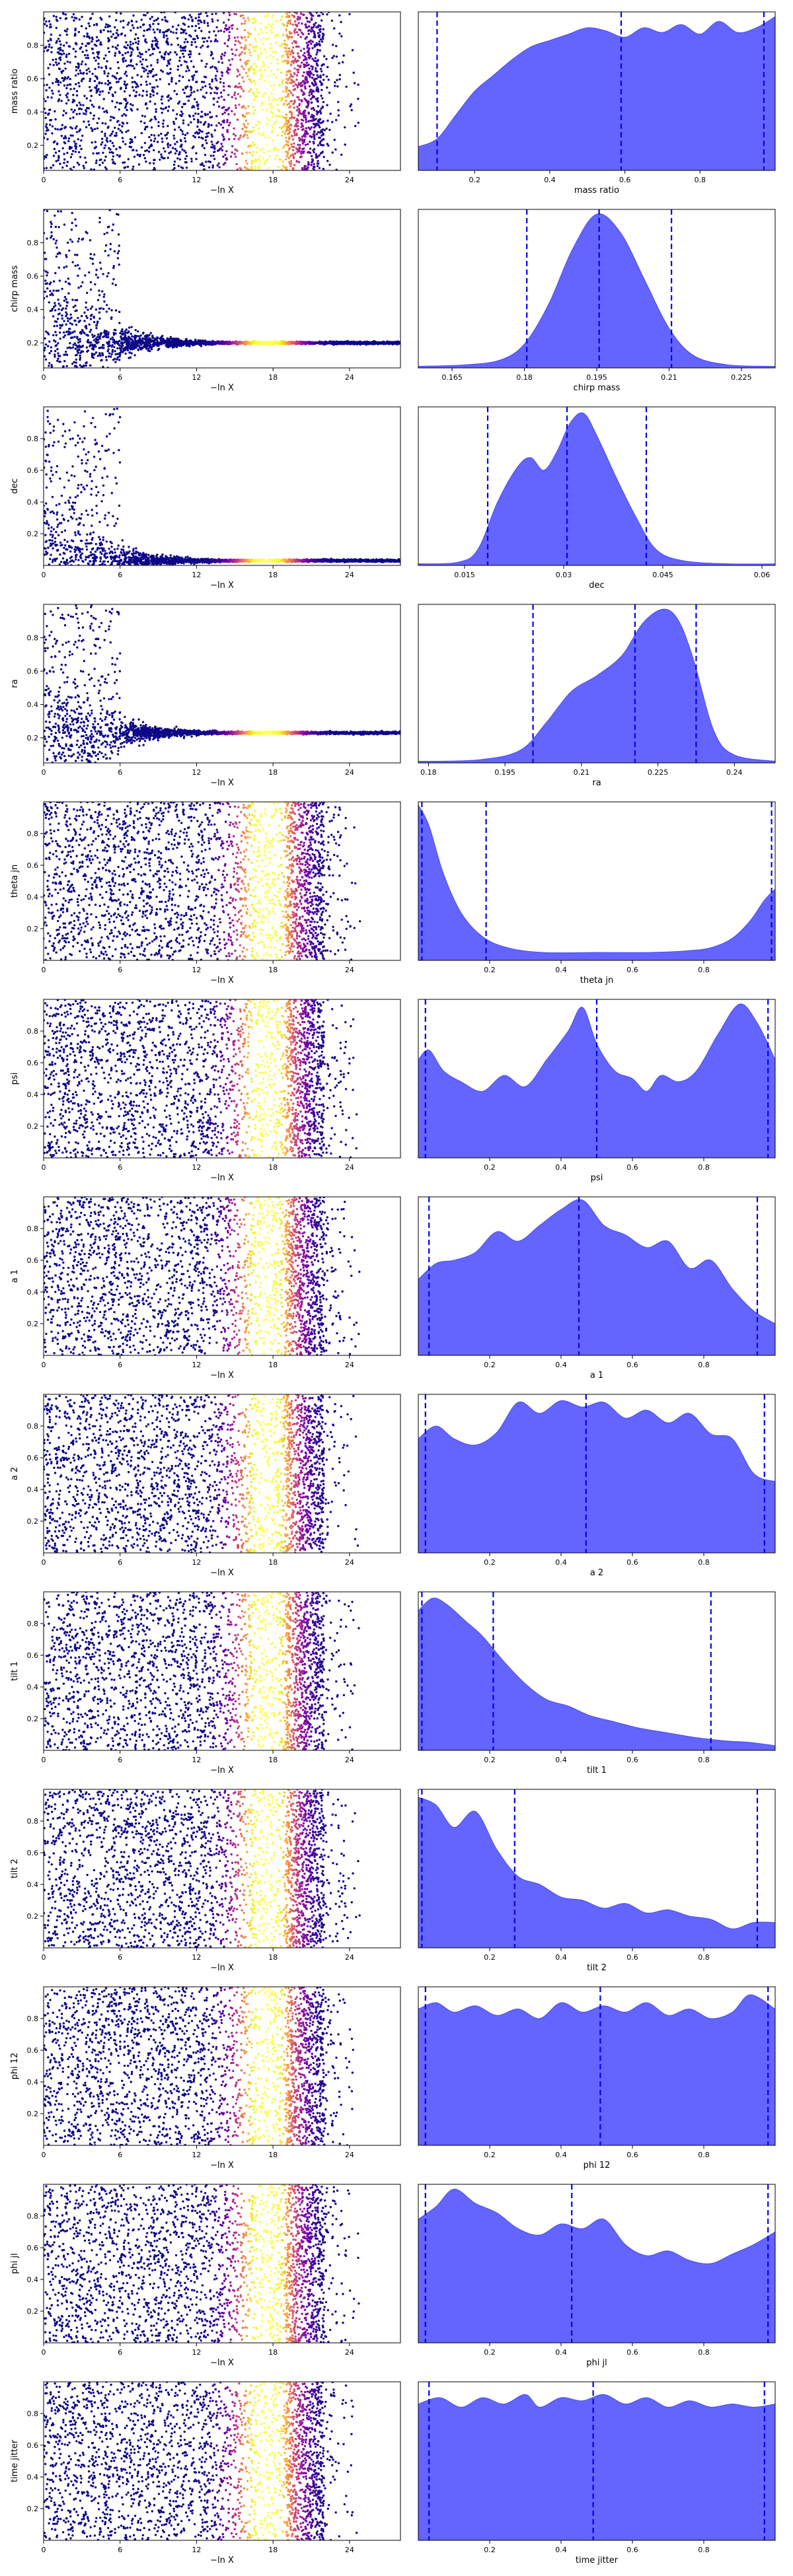 Image resolution: width=793 pixels, height=2576 pixels. What do you see at coordinates (475, 180) in the screenshot?
I see `x-tick-label: 0.2` at bounding box center [475, 180].